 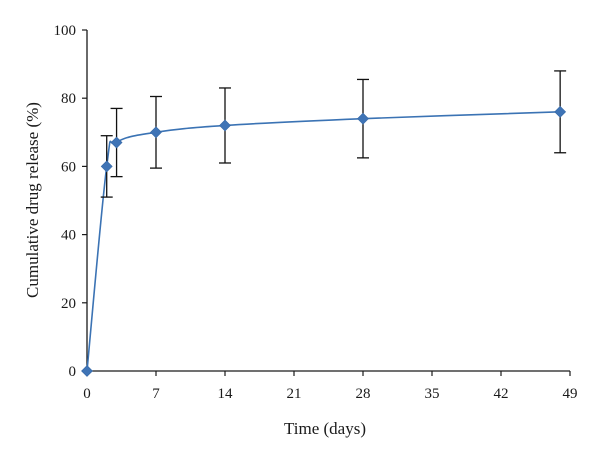 I want to click on y-tick-label: 40, so click(x=68, y=236).